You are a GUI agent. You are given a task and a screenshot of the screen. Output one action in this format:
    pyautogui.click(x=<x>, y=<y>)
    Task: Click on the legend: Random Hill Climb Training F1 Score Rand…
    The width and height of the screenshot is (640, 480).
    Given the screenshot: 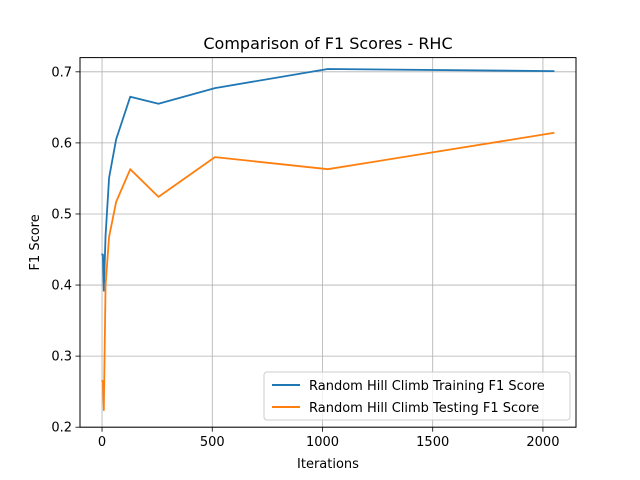 What is the action you would take?
    pyautogui.click(x=417, y=396)
    